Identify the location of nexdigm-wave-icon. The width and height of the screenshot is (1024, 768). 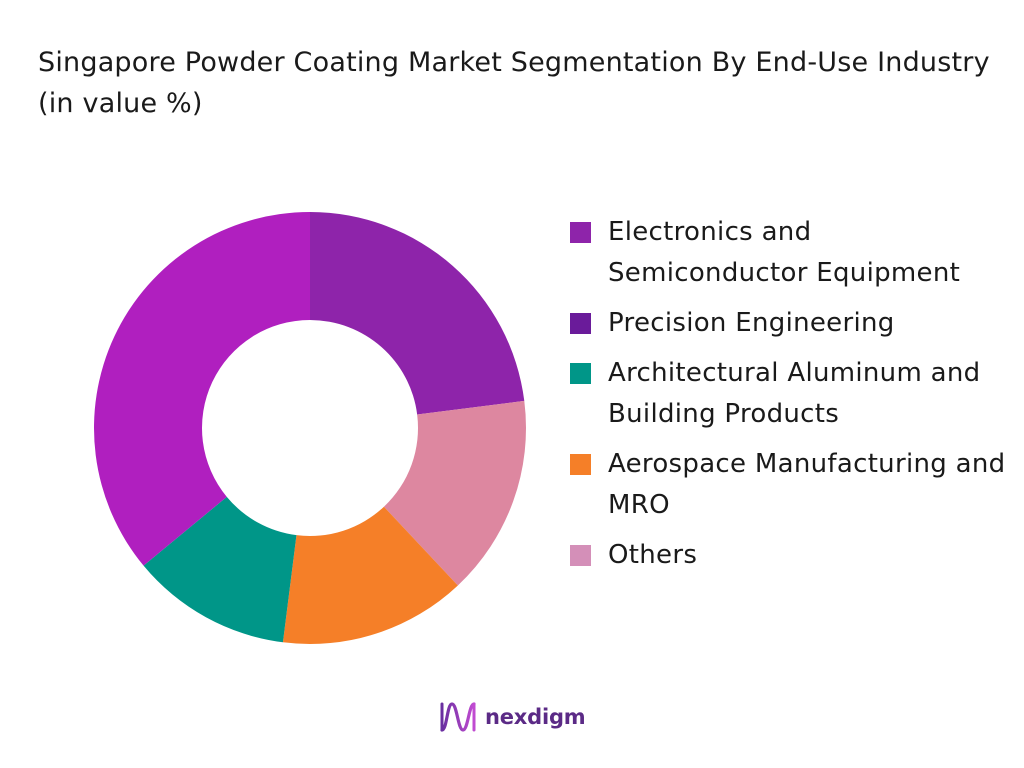
(458, 717).